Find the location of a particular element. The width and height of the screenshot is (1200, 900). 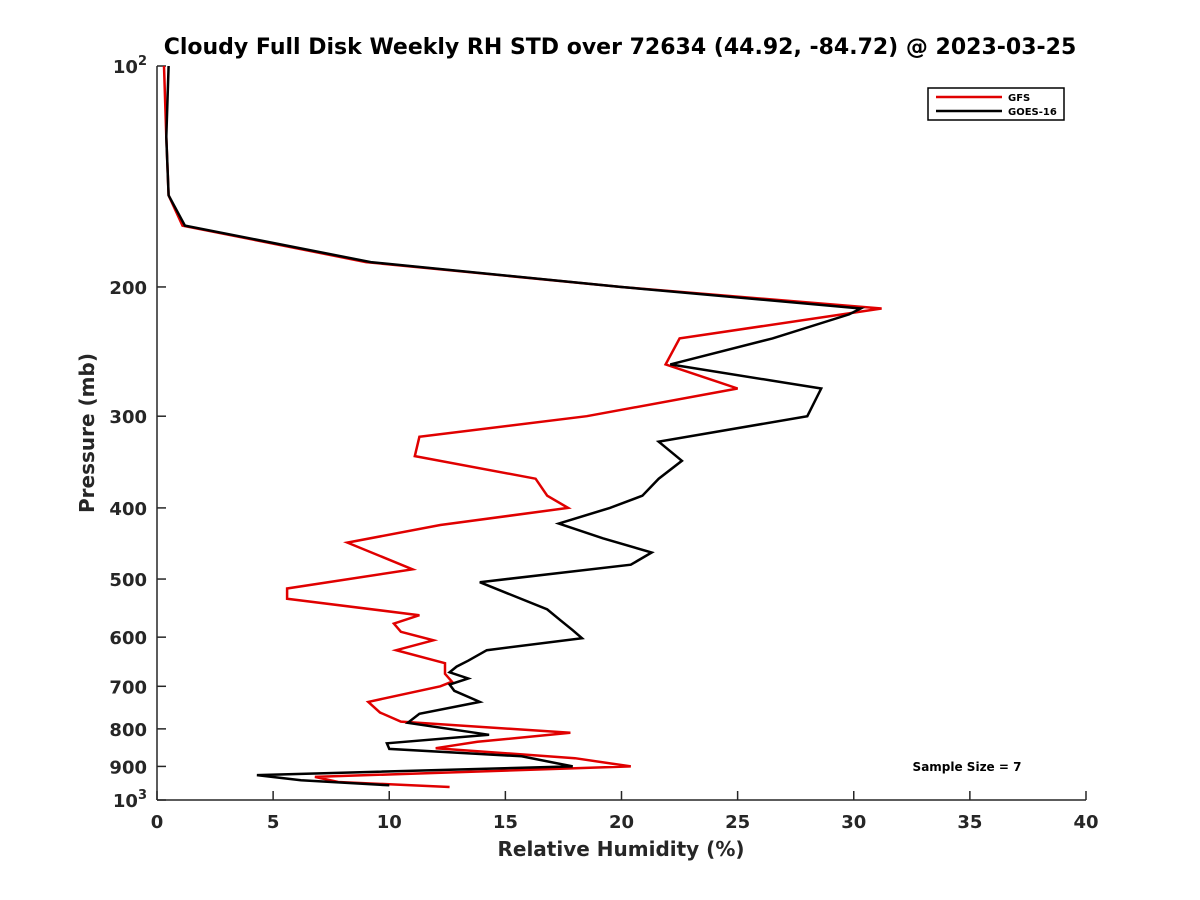

x-axis-label: Relative Humidity (%) is located at coordinates (620, 849).